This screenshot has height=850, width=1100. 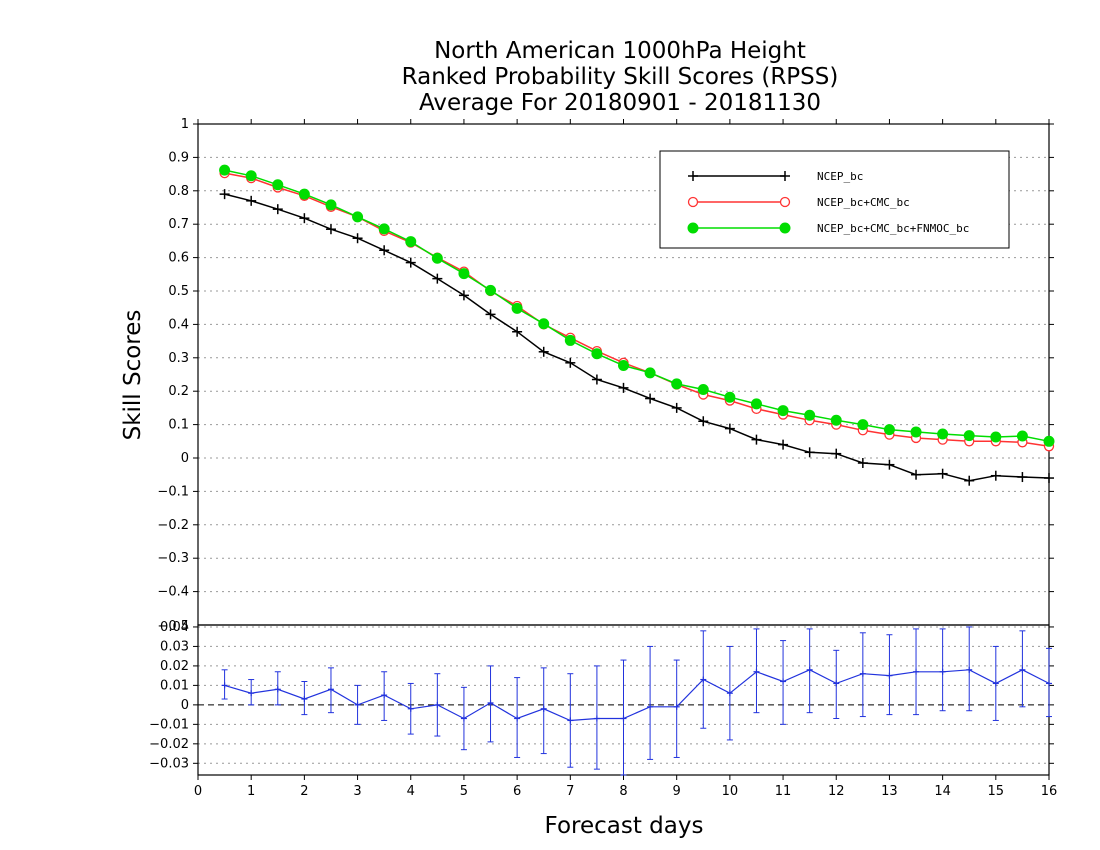 What do you see at coordinates (178, 258) in the screenshot?
I see `main-y-tick-label: 0.6` at bounding box center [178, 258].